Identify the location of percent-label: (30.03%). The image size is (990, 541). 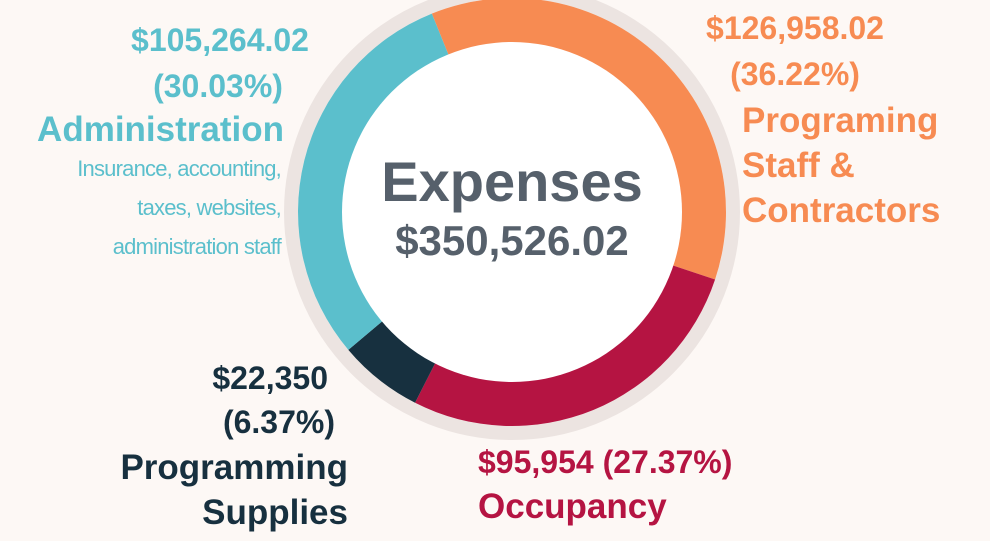
(218, 86).